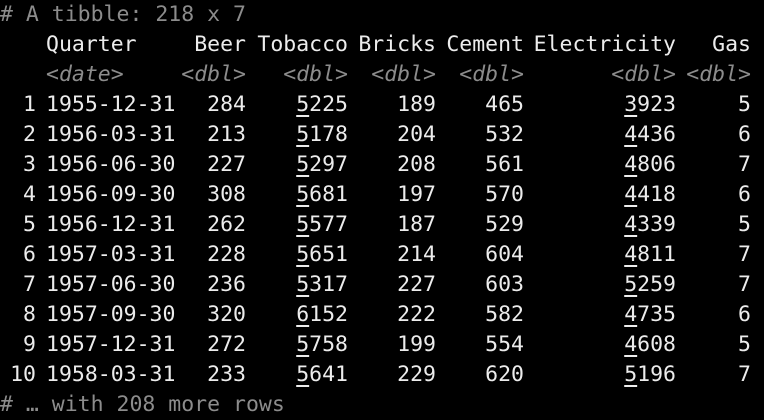 This screenshot has height=420, width=764. Describe the element at coordinates (416, 164) in the screenshot. I see `cell-bricks: 208` at that location.